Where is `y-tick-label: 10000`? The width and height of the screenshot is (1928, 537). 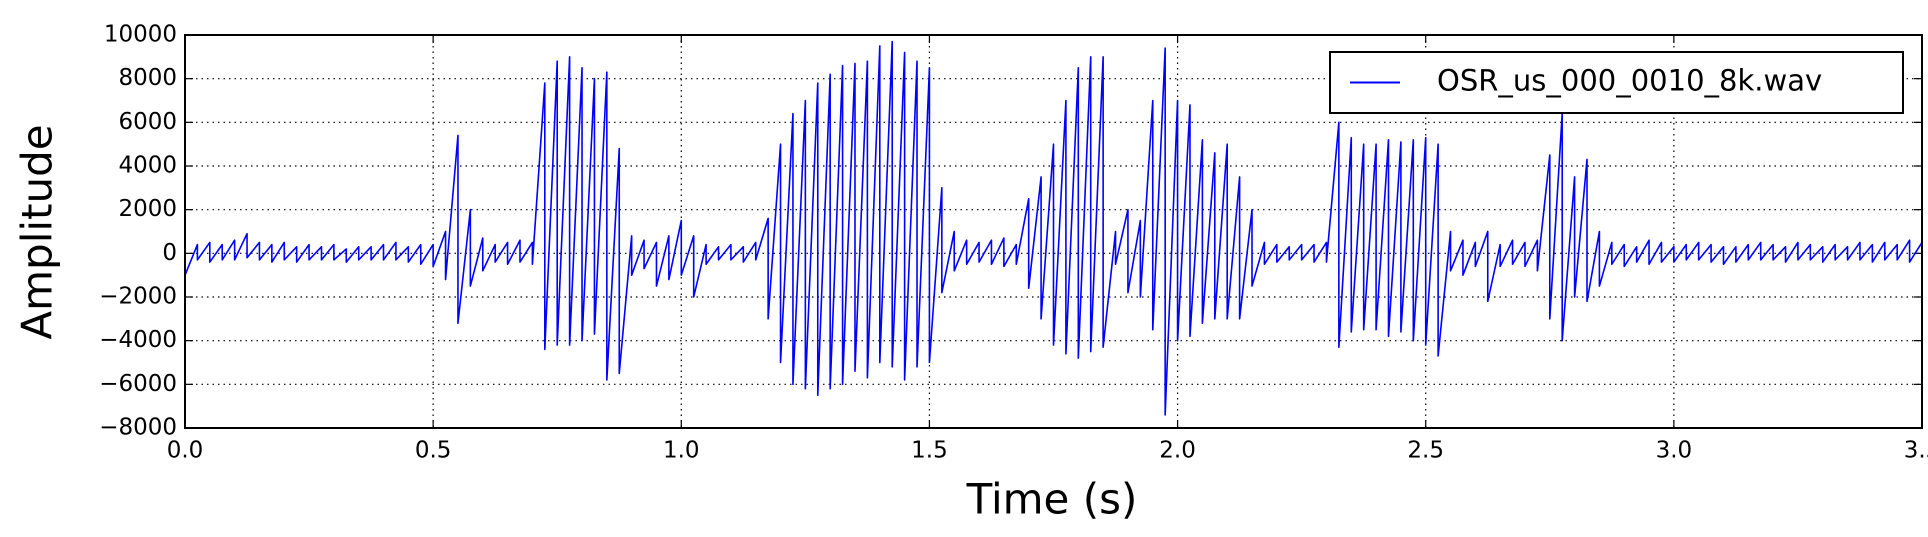 y-tick-label: 10000 is located at coordinates (140, 35).